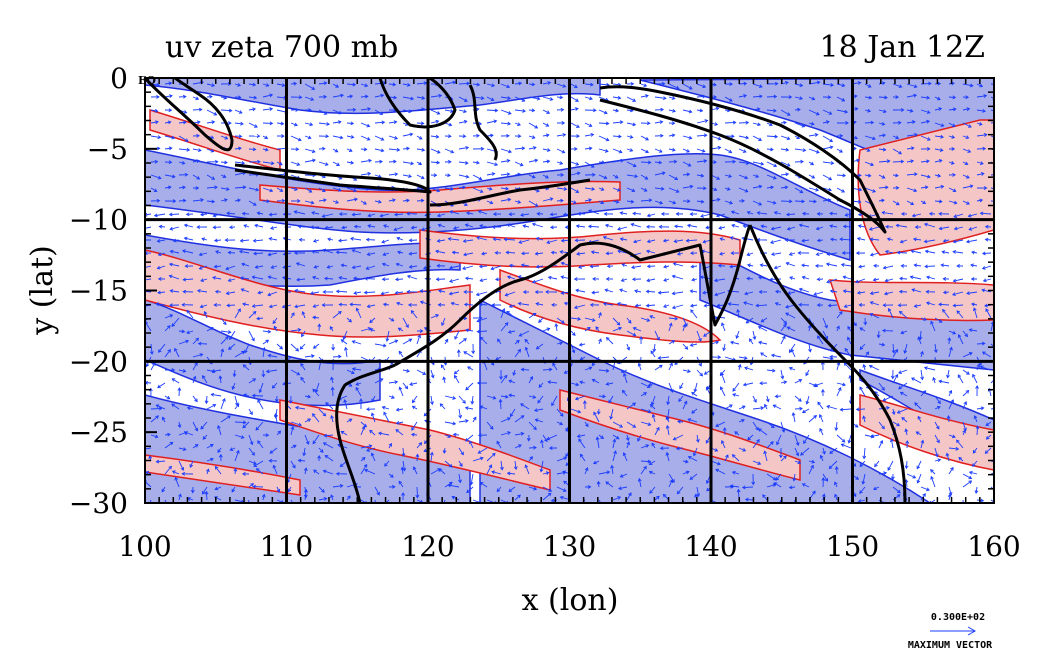 This screenshot has width=1056, height=653. Describe the element at coordinates (98, 432) in the screenshot. I see `y-tick-label: −25` at that location.